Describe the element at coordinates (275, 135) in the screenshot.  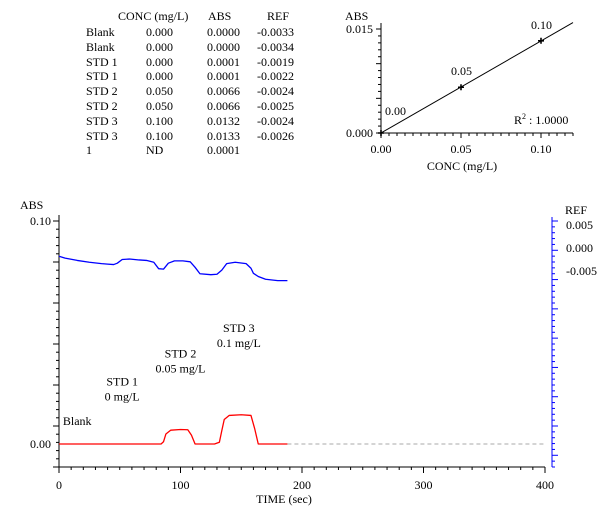
I see `table-cell: -0.0026` at that location.